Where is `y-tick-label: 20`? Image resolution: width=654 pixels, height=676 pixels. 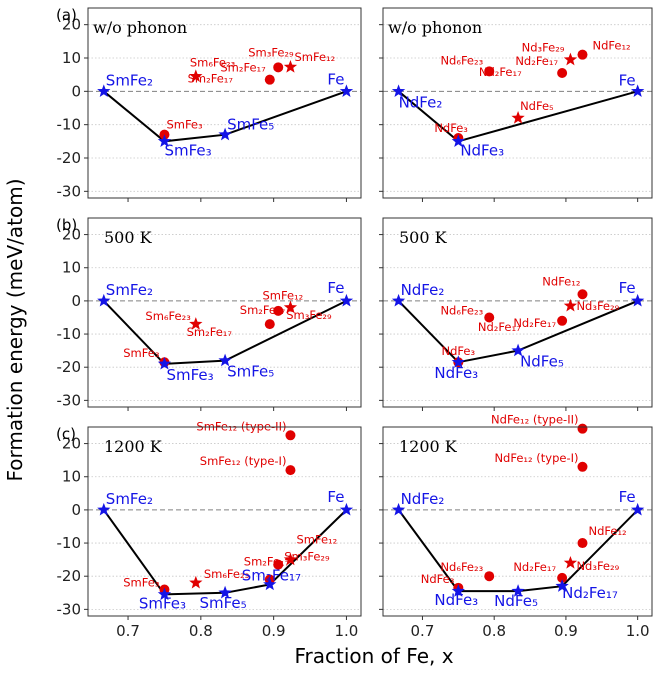 y-tick-label: 20 is located at coordinates (71, 25).